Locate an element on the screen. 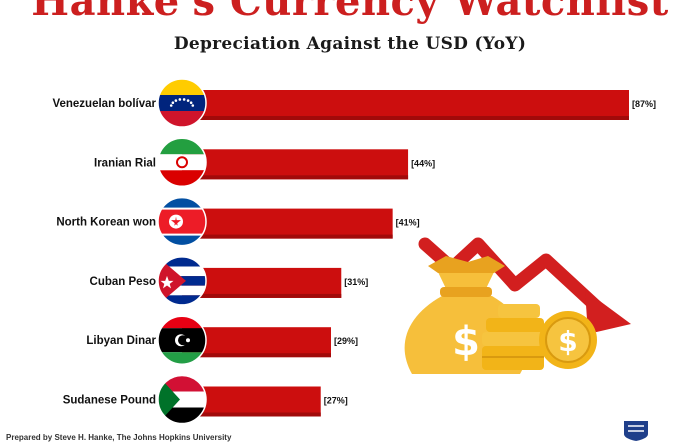 The height and width of the screenshot is (442, 700). data-label: [27%] is located at coordinates (336, 401).